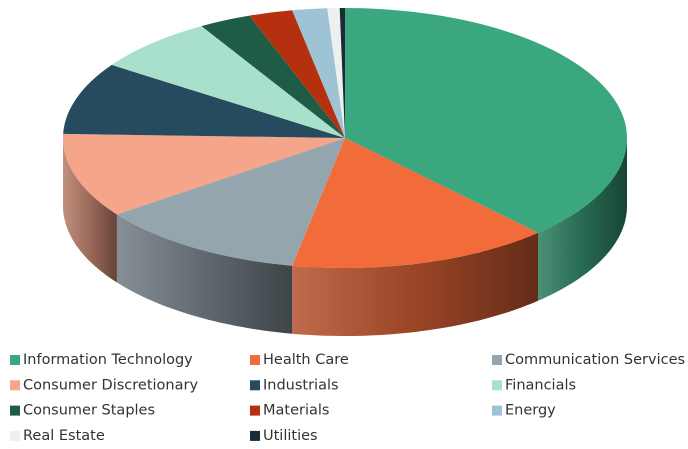 This screenshot has height=449, width=688. What do you see at coordinates (306, 360) in the screenshot?
I see `legend-label: Health Care` at bounding box center [306, 360].